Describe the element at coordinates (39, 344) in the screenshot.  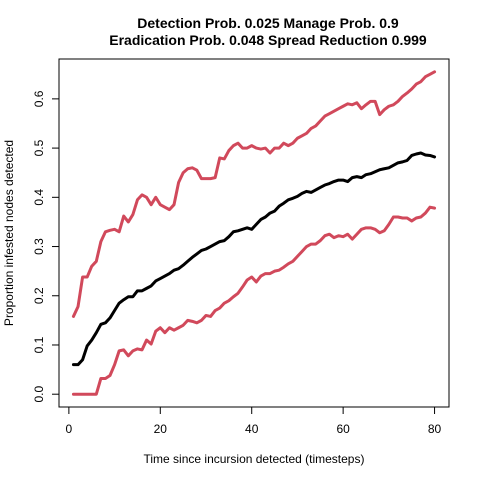
I see `y-tick-label: 0.1` at that location.